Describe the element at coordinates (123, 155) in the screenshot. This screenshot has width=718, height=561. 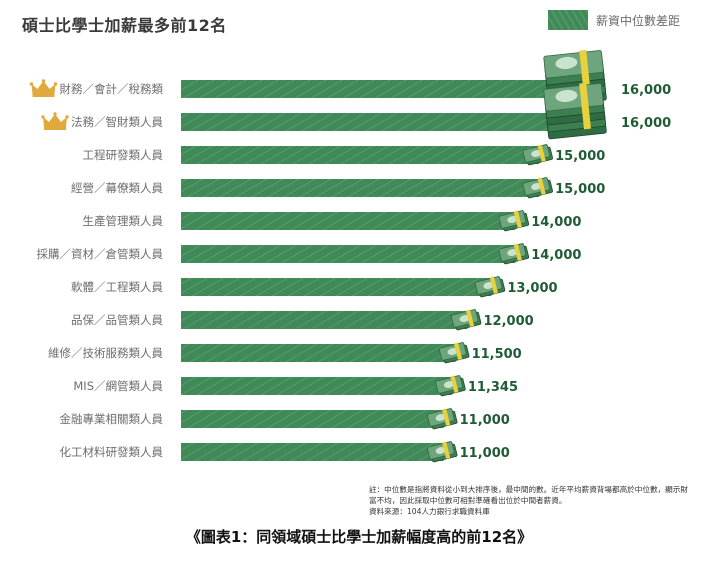
I see `category-label: 工程研發類人員` at that location.